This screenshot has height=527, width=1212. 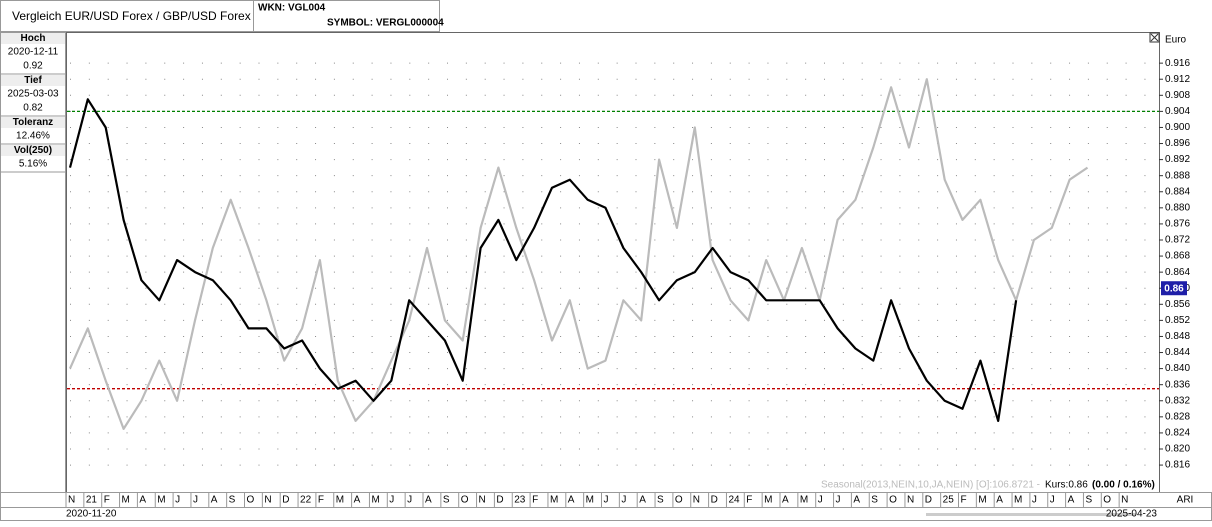 I want to click on last-price-label: 0.86, so click(x=1174, y=288).